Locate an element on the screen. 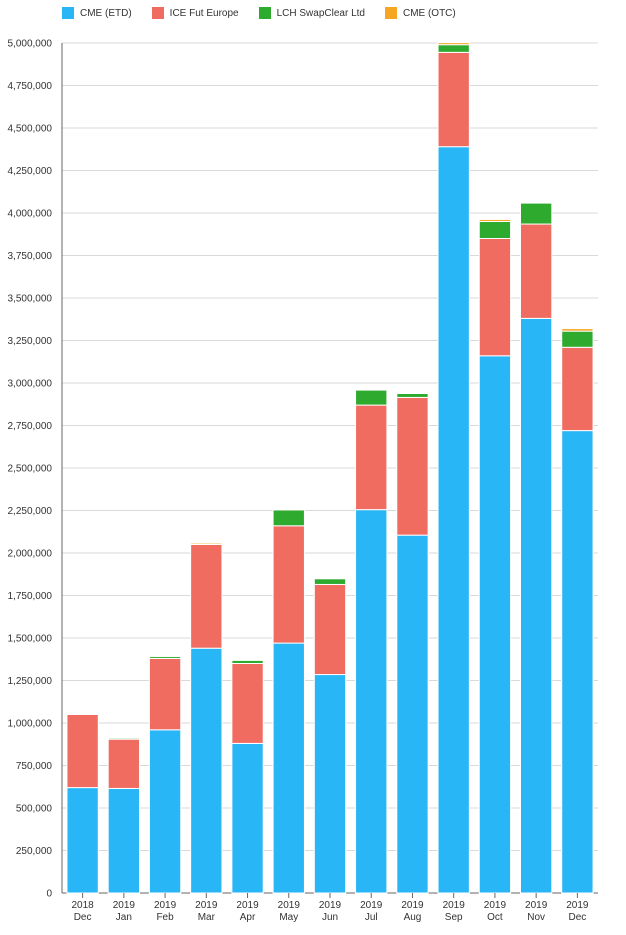 The image size is (626, 935). y-tick-label: 4,000,000 is located at coordinates (30, 214).